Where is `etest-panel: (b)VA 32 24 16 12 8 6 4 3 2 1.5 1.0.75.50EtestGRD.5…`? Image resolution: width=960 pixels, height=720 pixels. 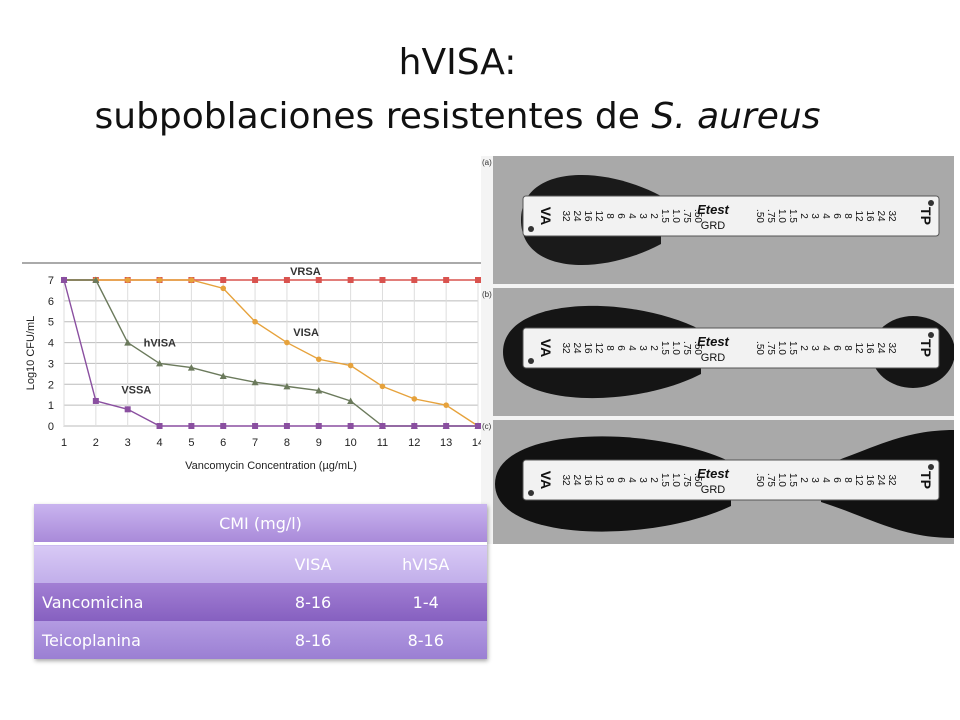 etest-panel: (b)VA 32 24 16 12 8 6 4 3 2 1.5 1.0.75.50EtestGRD.5… is located at coordinates (718, 352).